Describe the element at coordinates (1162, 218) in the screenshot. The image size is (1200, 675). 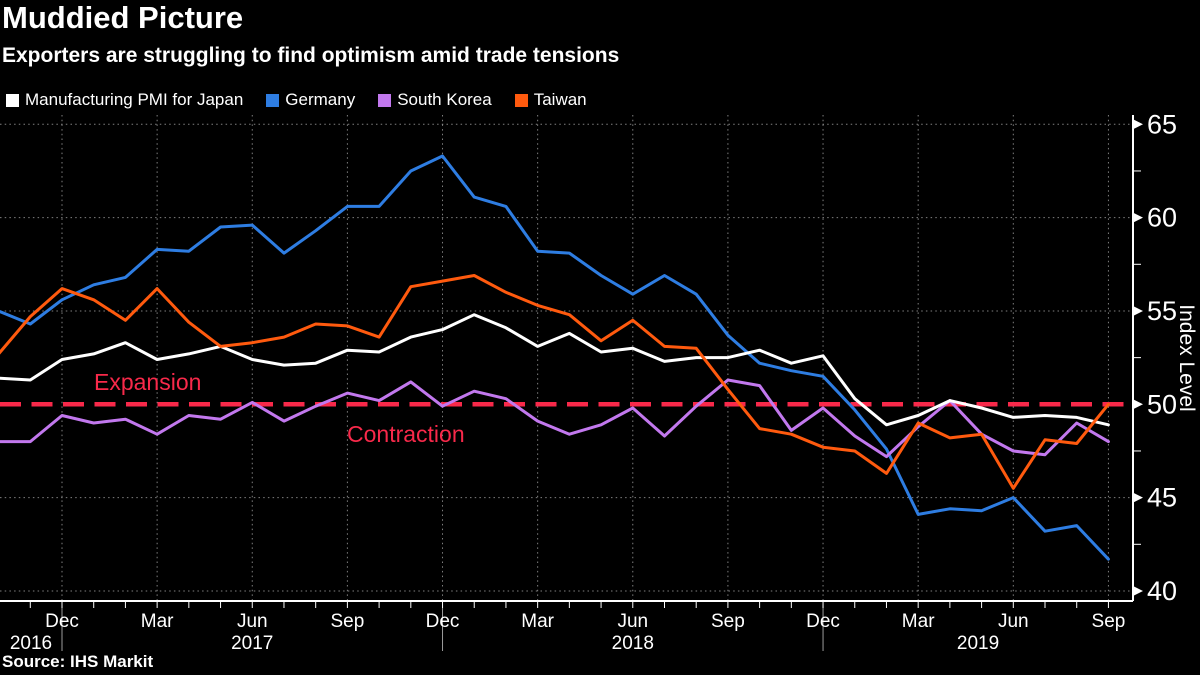
I see `y-tick-label: 60` at that location.